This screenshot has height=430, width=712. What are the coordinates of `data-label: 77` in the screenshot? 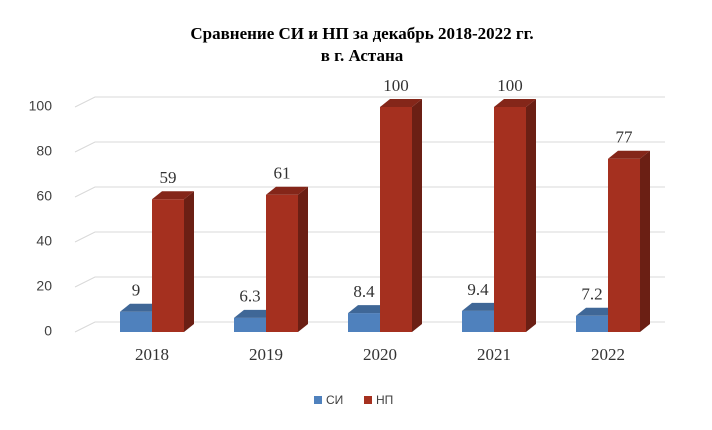 It's located at (625, 137).